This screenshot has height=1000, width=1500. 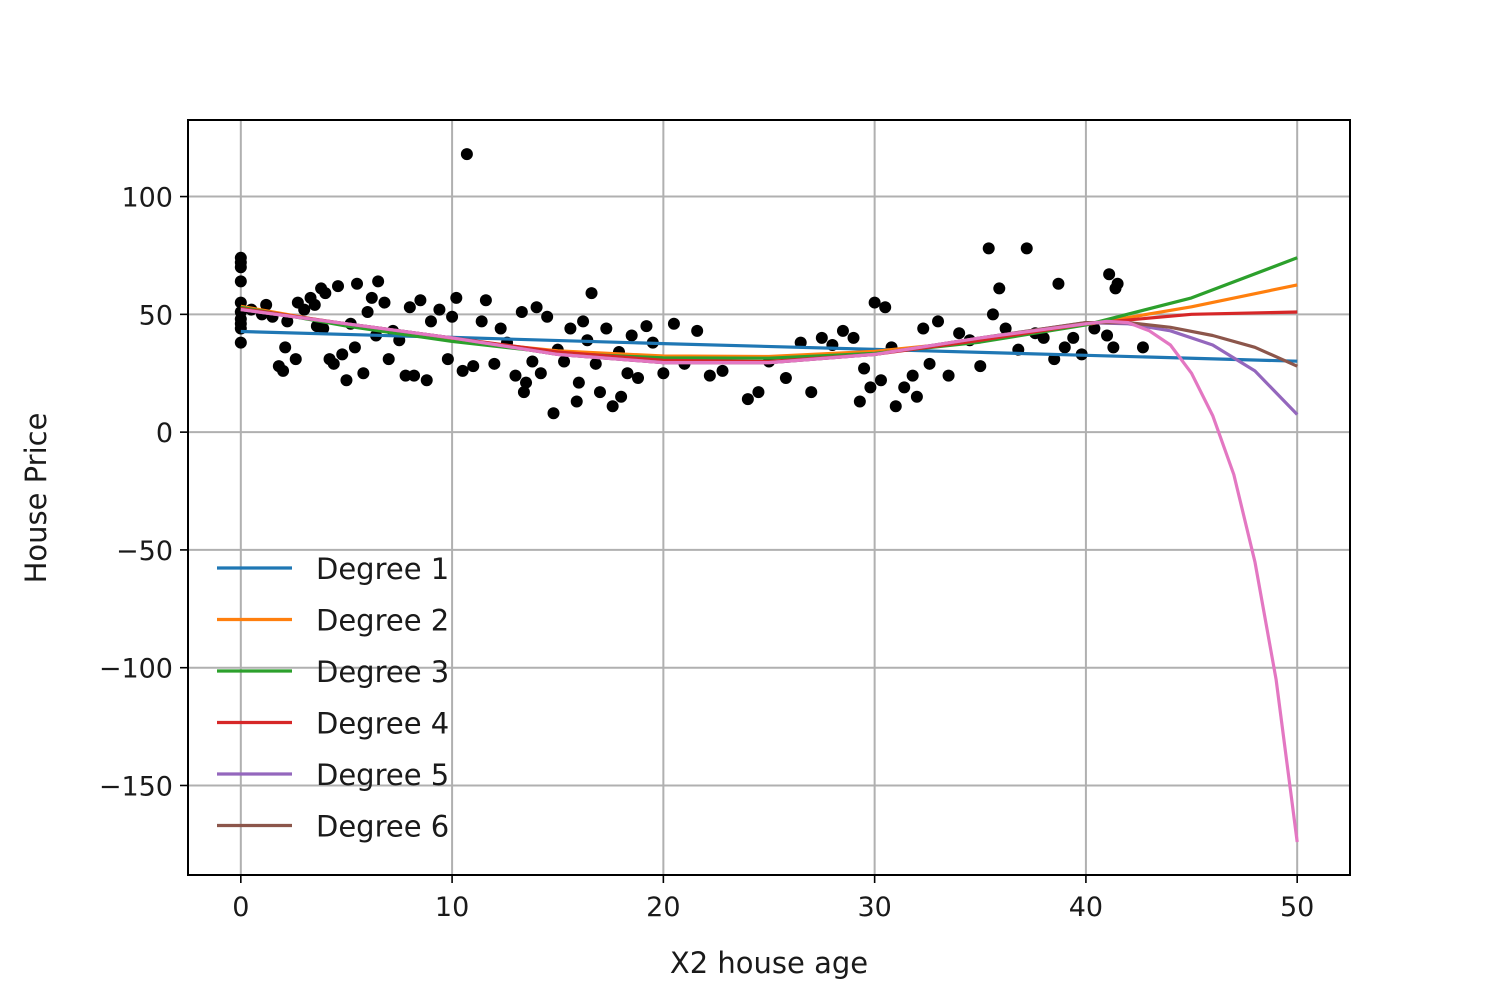 I want to click on y-axis-ticks: 100 50 0 −50 −100 −150, so click(x=143, y=492).